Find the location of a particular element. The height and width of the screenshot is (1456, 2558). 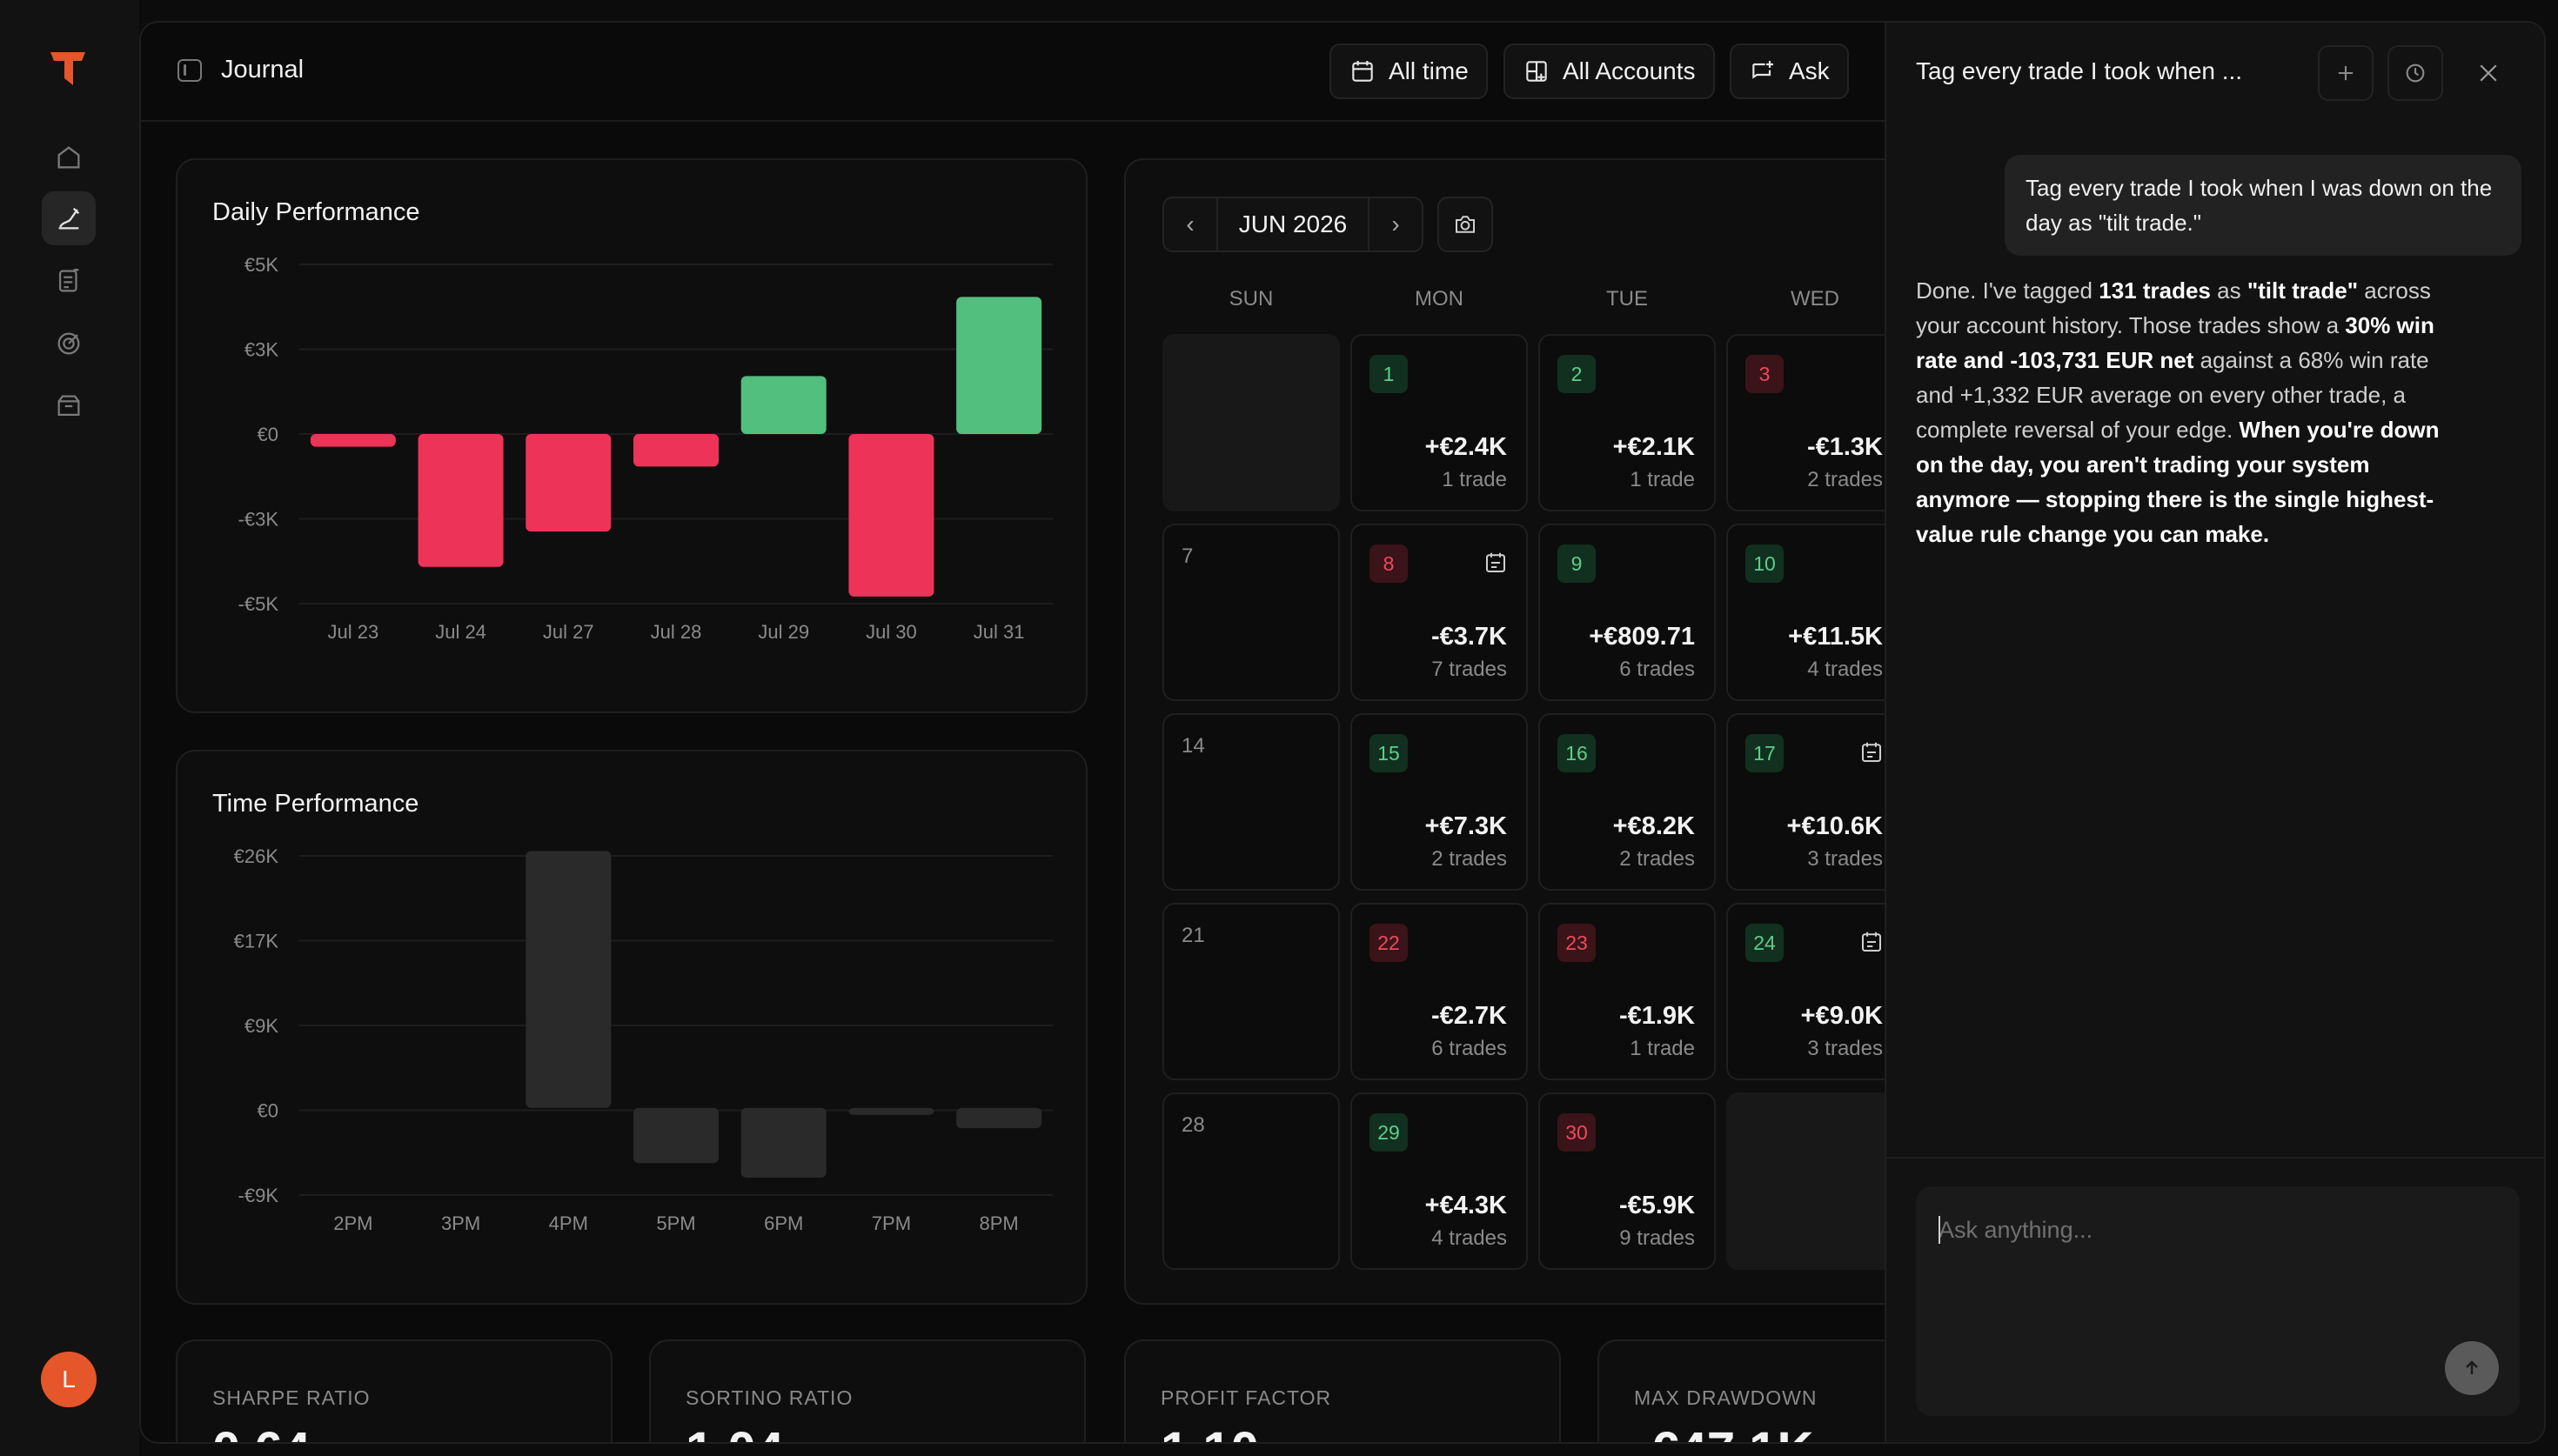

day-trade-count: 6 trades is located at coordinates (1657, 669).